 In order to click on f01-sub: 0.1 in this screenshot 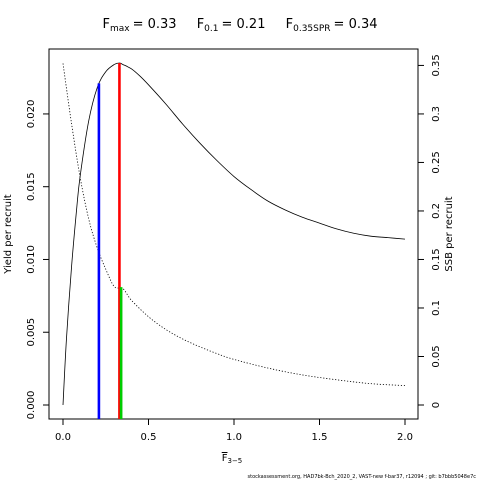, I will do `click(211, 29)`.